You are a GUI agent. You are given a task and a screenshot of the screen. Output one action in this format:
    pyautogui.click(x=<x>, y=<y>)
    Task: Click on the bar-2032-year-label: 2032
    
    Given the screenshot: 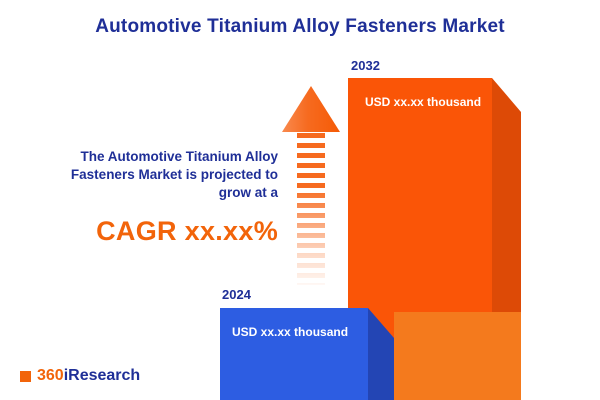 What is the action you would take?
    pyautogui.click(x=365, y=65)
    